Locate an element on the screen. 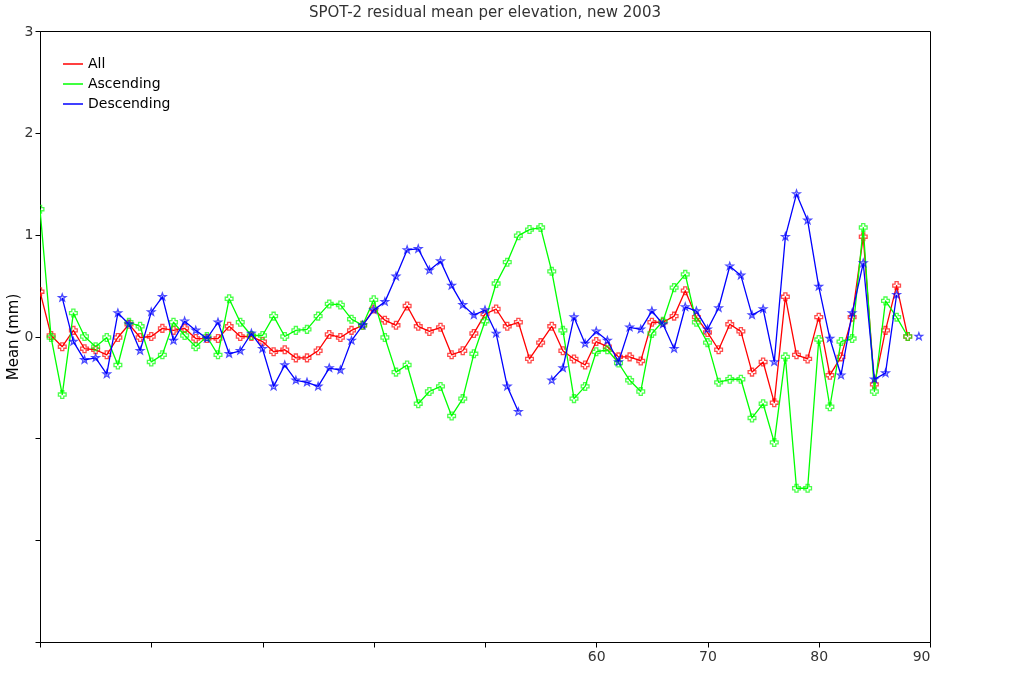  chart-title: SPOT-2 residual mean per elevation, new 2003 is located at coordinates (485, 12).